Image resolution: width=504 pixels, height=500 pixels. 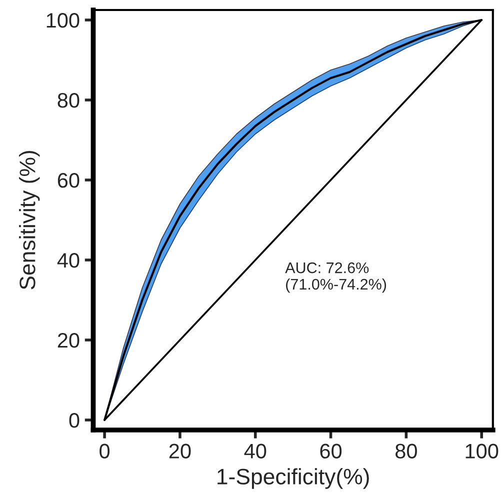 What do you see at coordinates (335, 277) in the screenshot?
I see `annotation: AUC: 72.6% (71.0%-74.2%)` at bounding box center [335, 277].